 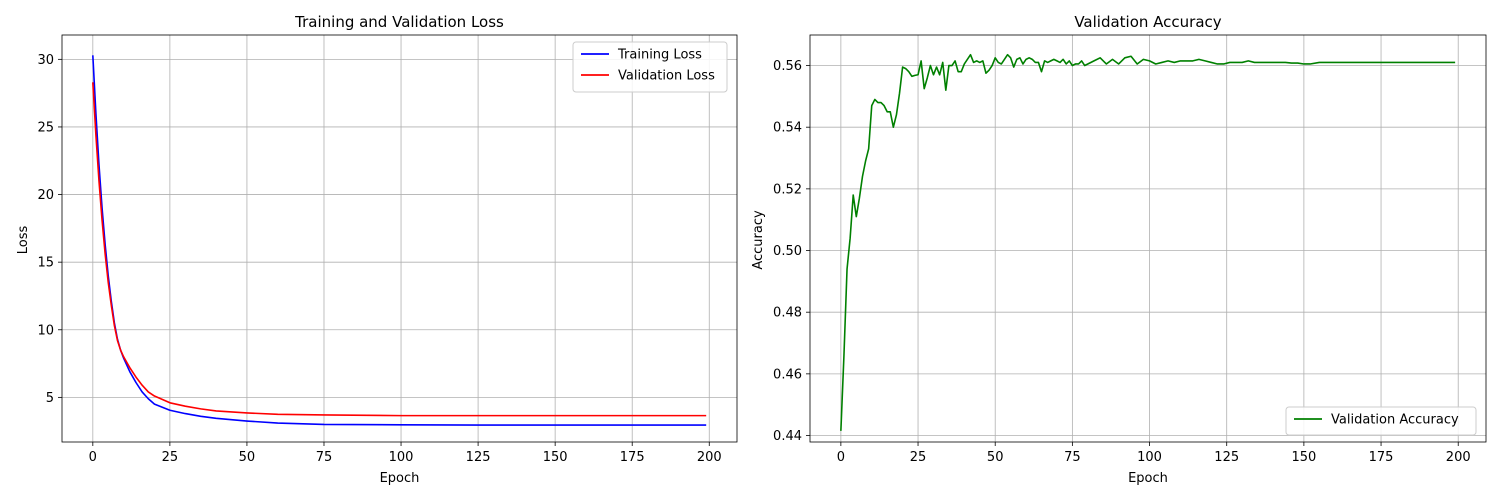 I want to click on chart-title: Training and Validation Loss, so click(x=399, y=22).